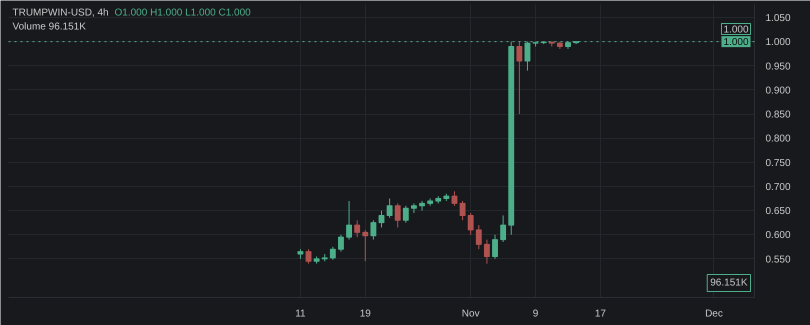 This screenshot has width=810, height=325. Describe the element at coordinates (49, 27) in the screenshot. I see `annotation: Volume 96.151K` at that location.